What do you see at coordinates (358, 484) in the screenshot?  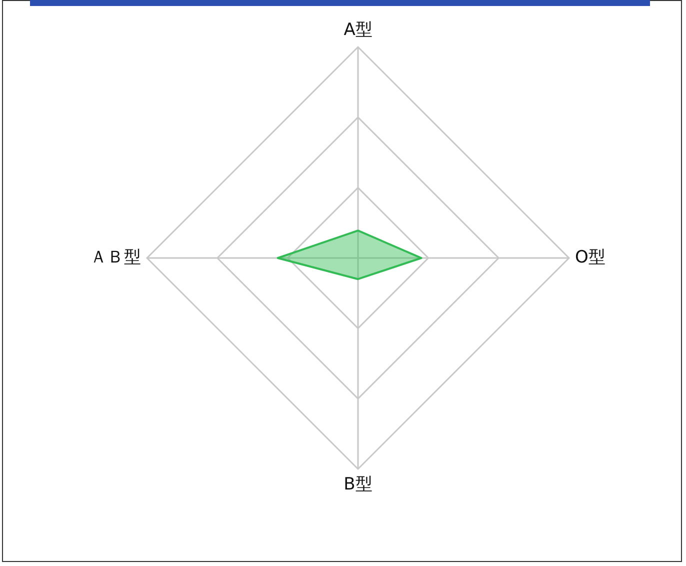 I see `spoke-label: B型` at bounding box center [358, 484].